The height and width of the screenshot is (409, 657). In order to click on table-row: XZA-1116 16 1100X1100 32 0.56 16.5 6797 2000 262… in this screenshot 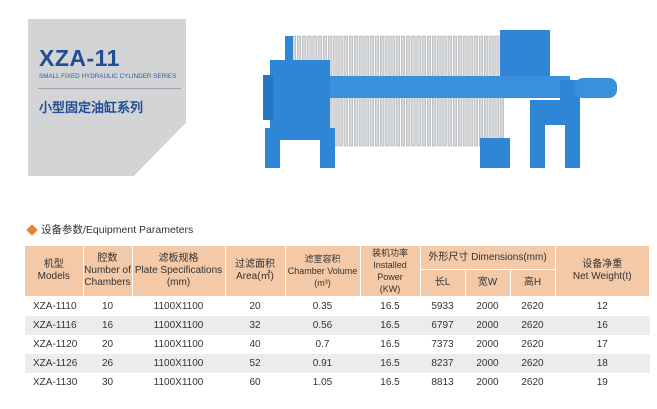, I will do `click(337, 325)`.